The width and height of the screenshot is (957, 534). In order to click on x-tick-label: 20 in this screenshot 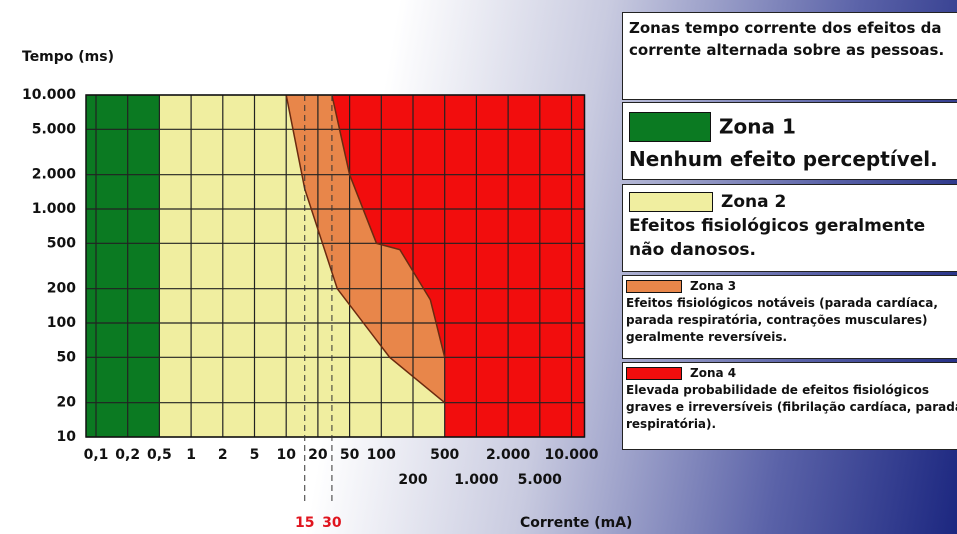, I will do `click(318, 455)`.